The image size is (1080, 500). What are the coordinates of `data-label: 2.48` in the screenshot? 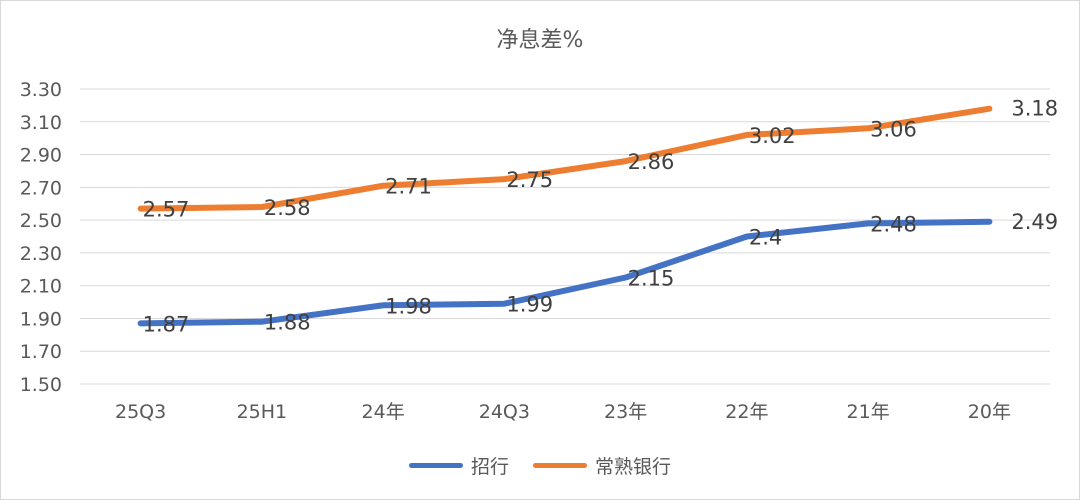 It's located at (893, 224).